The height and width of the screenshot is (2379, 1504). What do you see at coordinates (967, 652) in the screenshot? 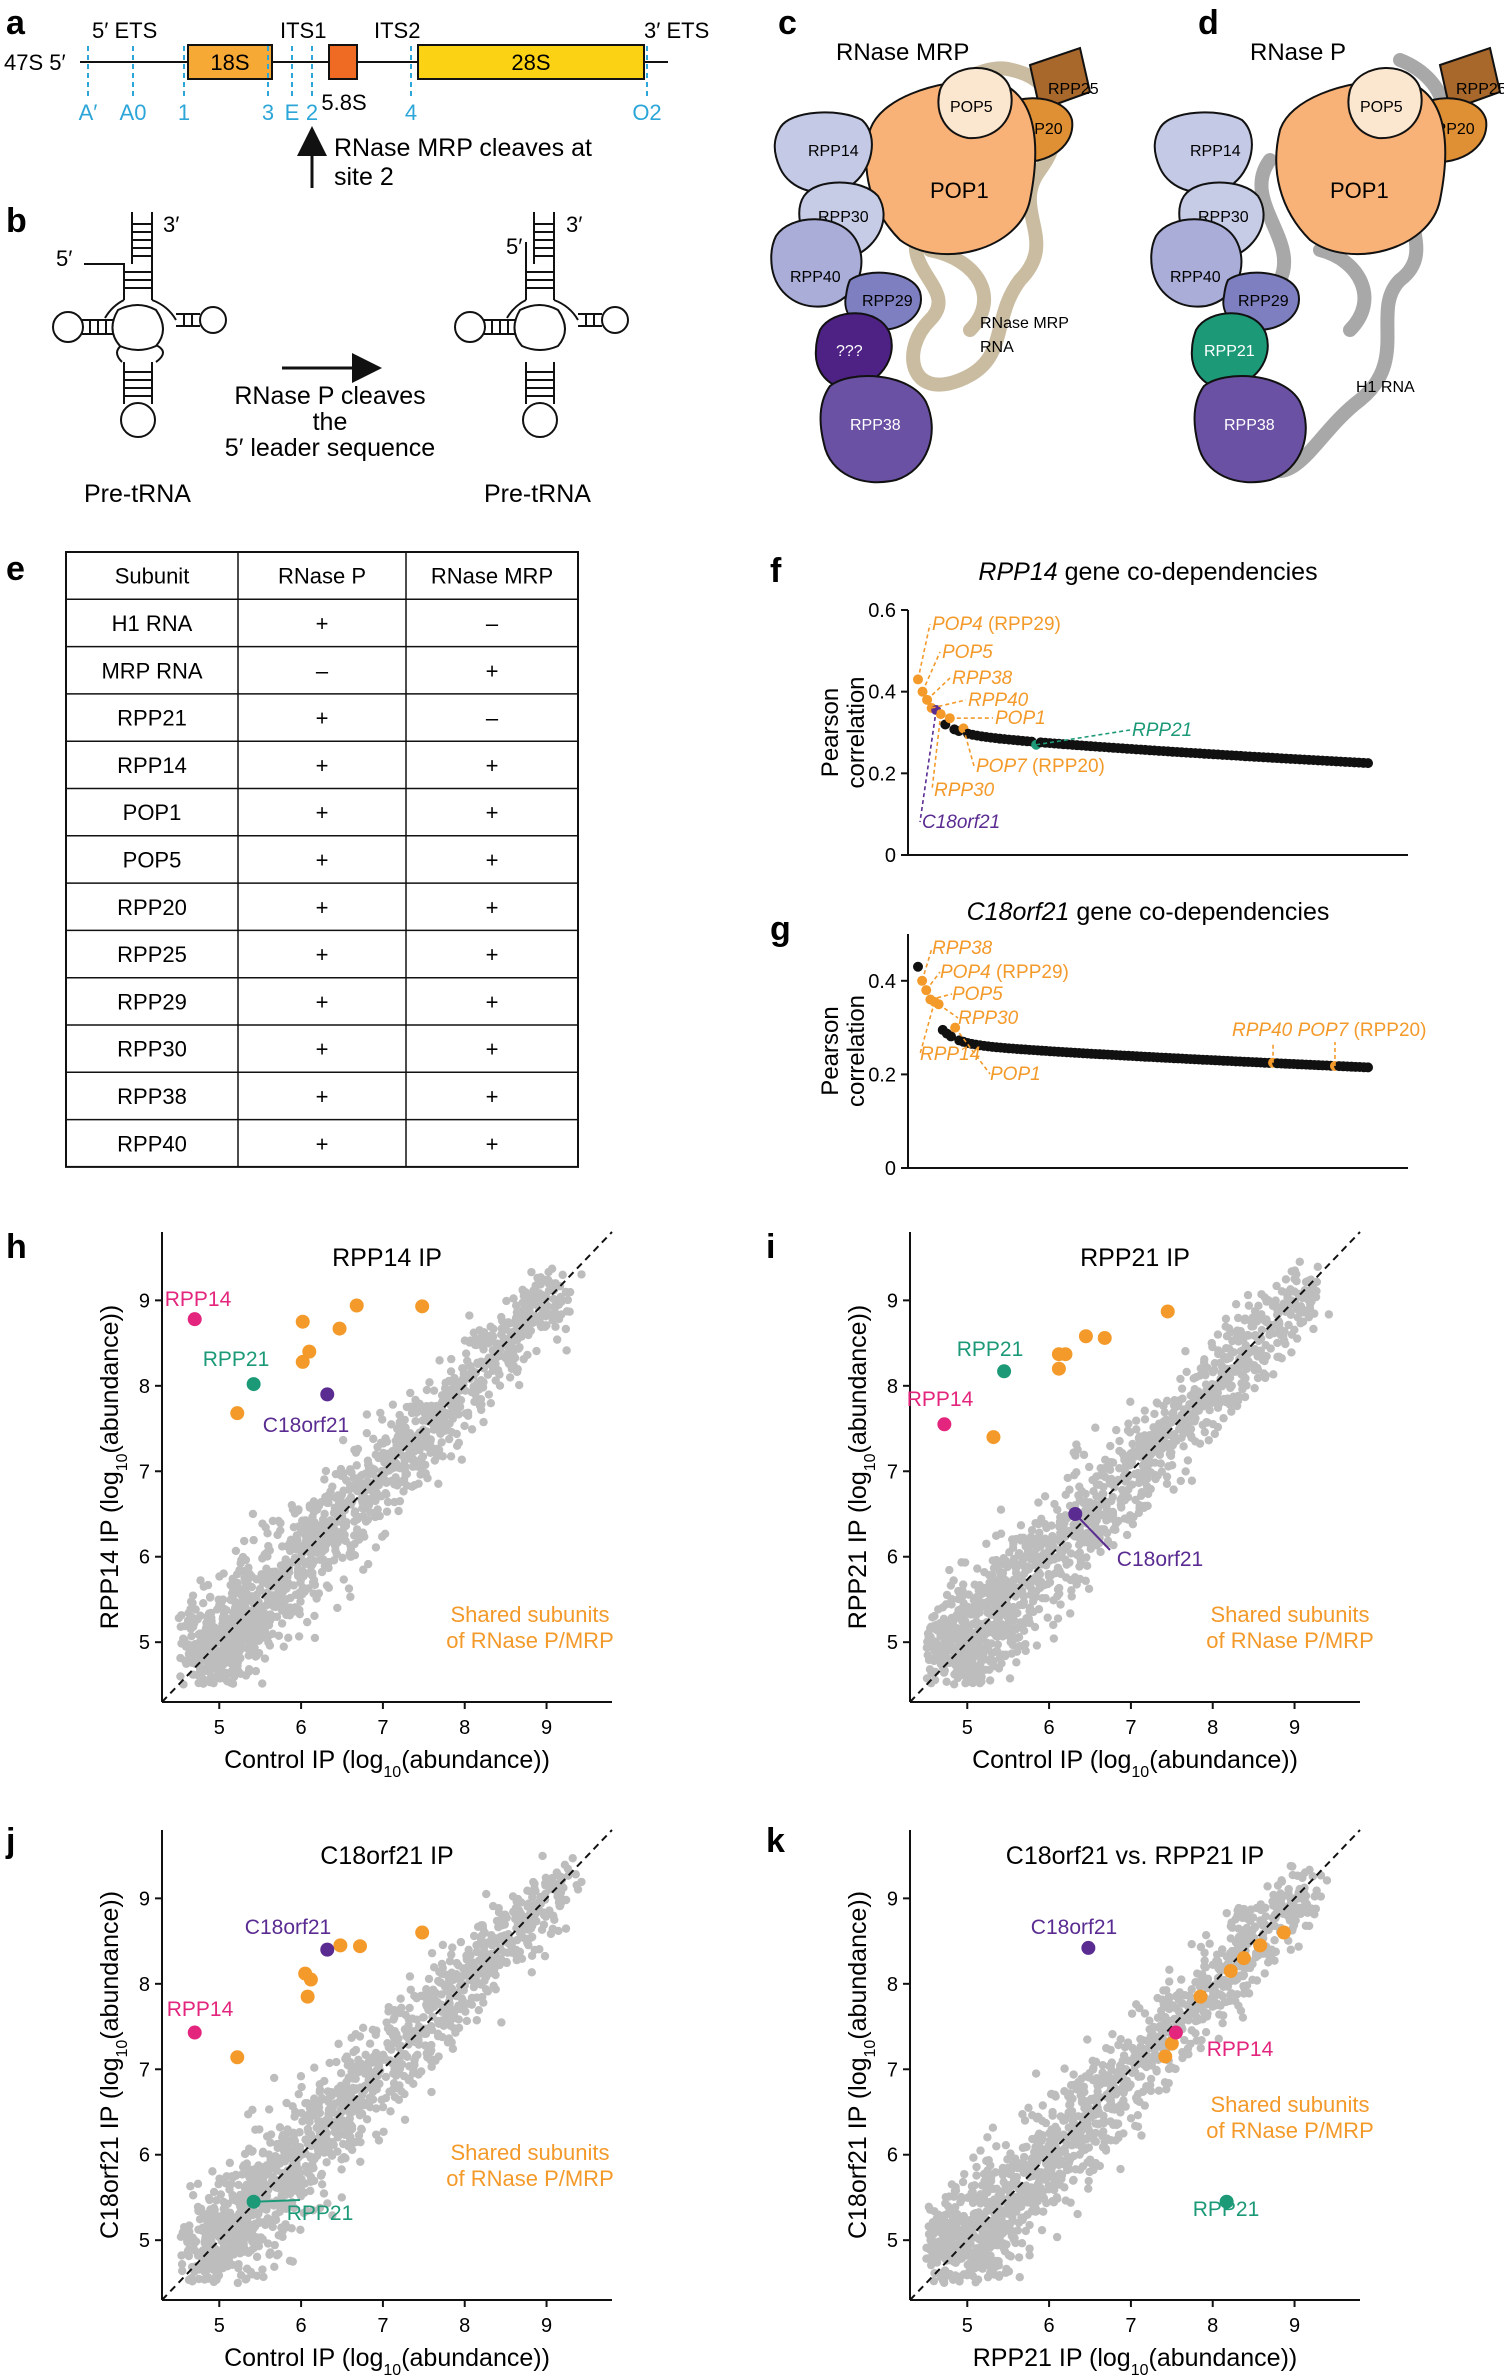
I see `annotation-pop5: POP5` at bounding box center [967, 652].